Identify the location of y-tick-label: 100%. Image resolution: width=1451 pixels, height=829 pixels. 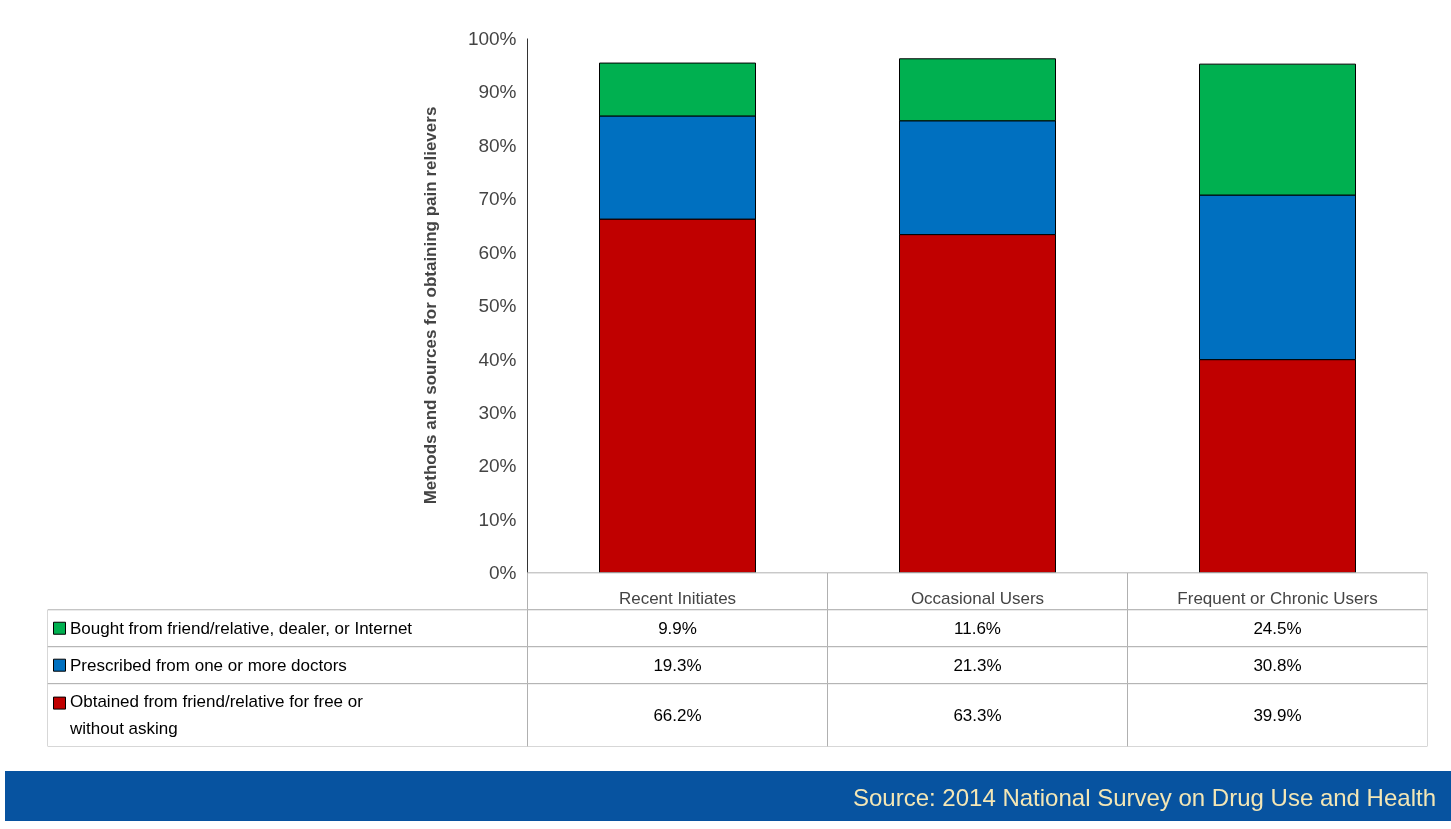
(492, 38).